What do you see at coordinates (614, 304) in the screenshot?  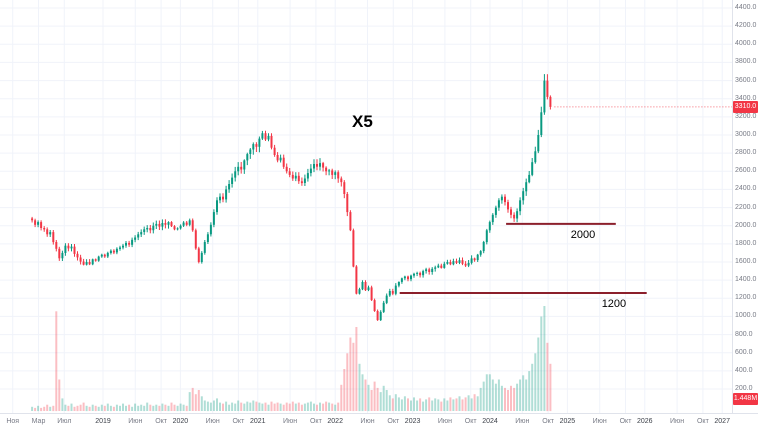 I see `level-label-1200: 1200` at bounding box center [614, 304].